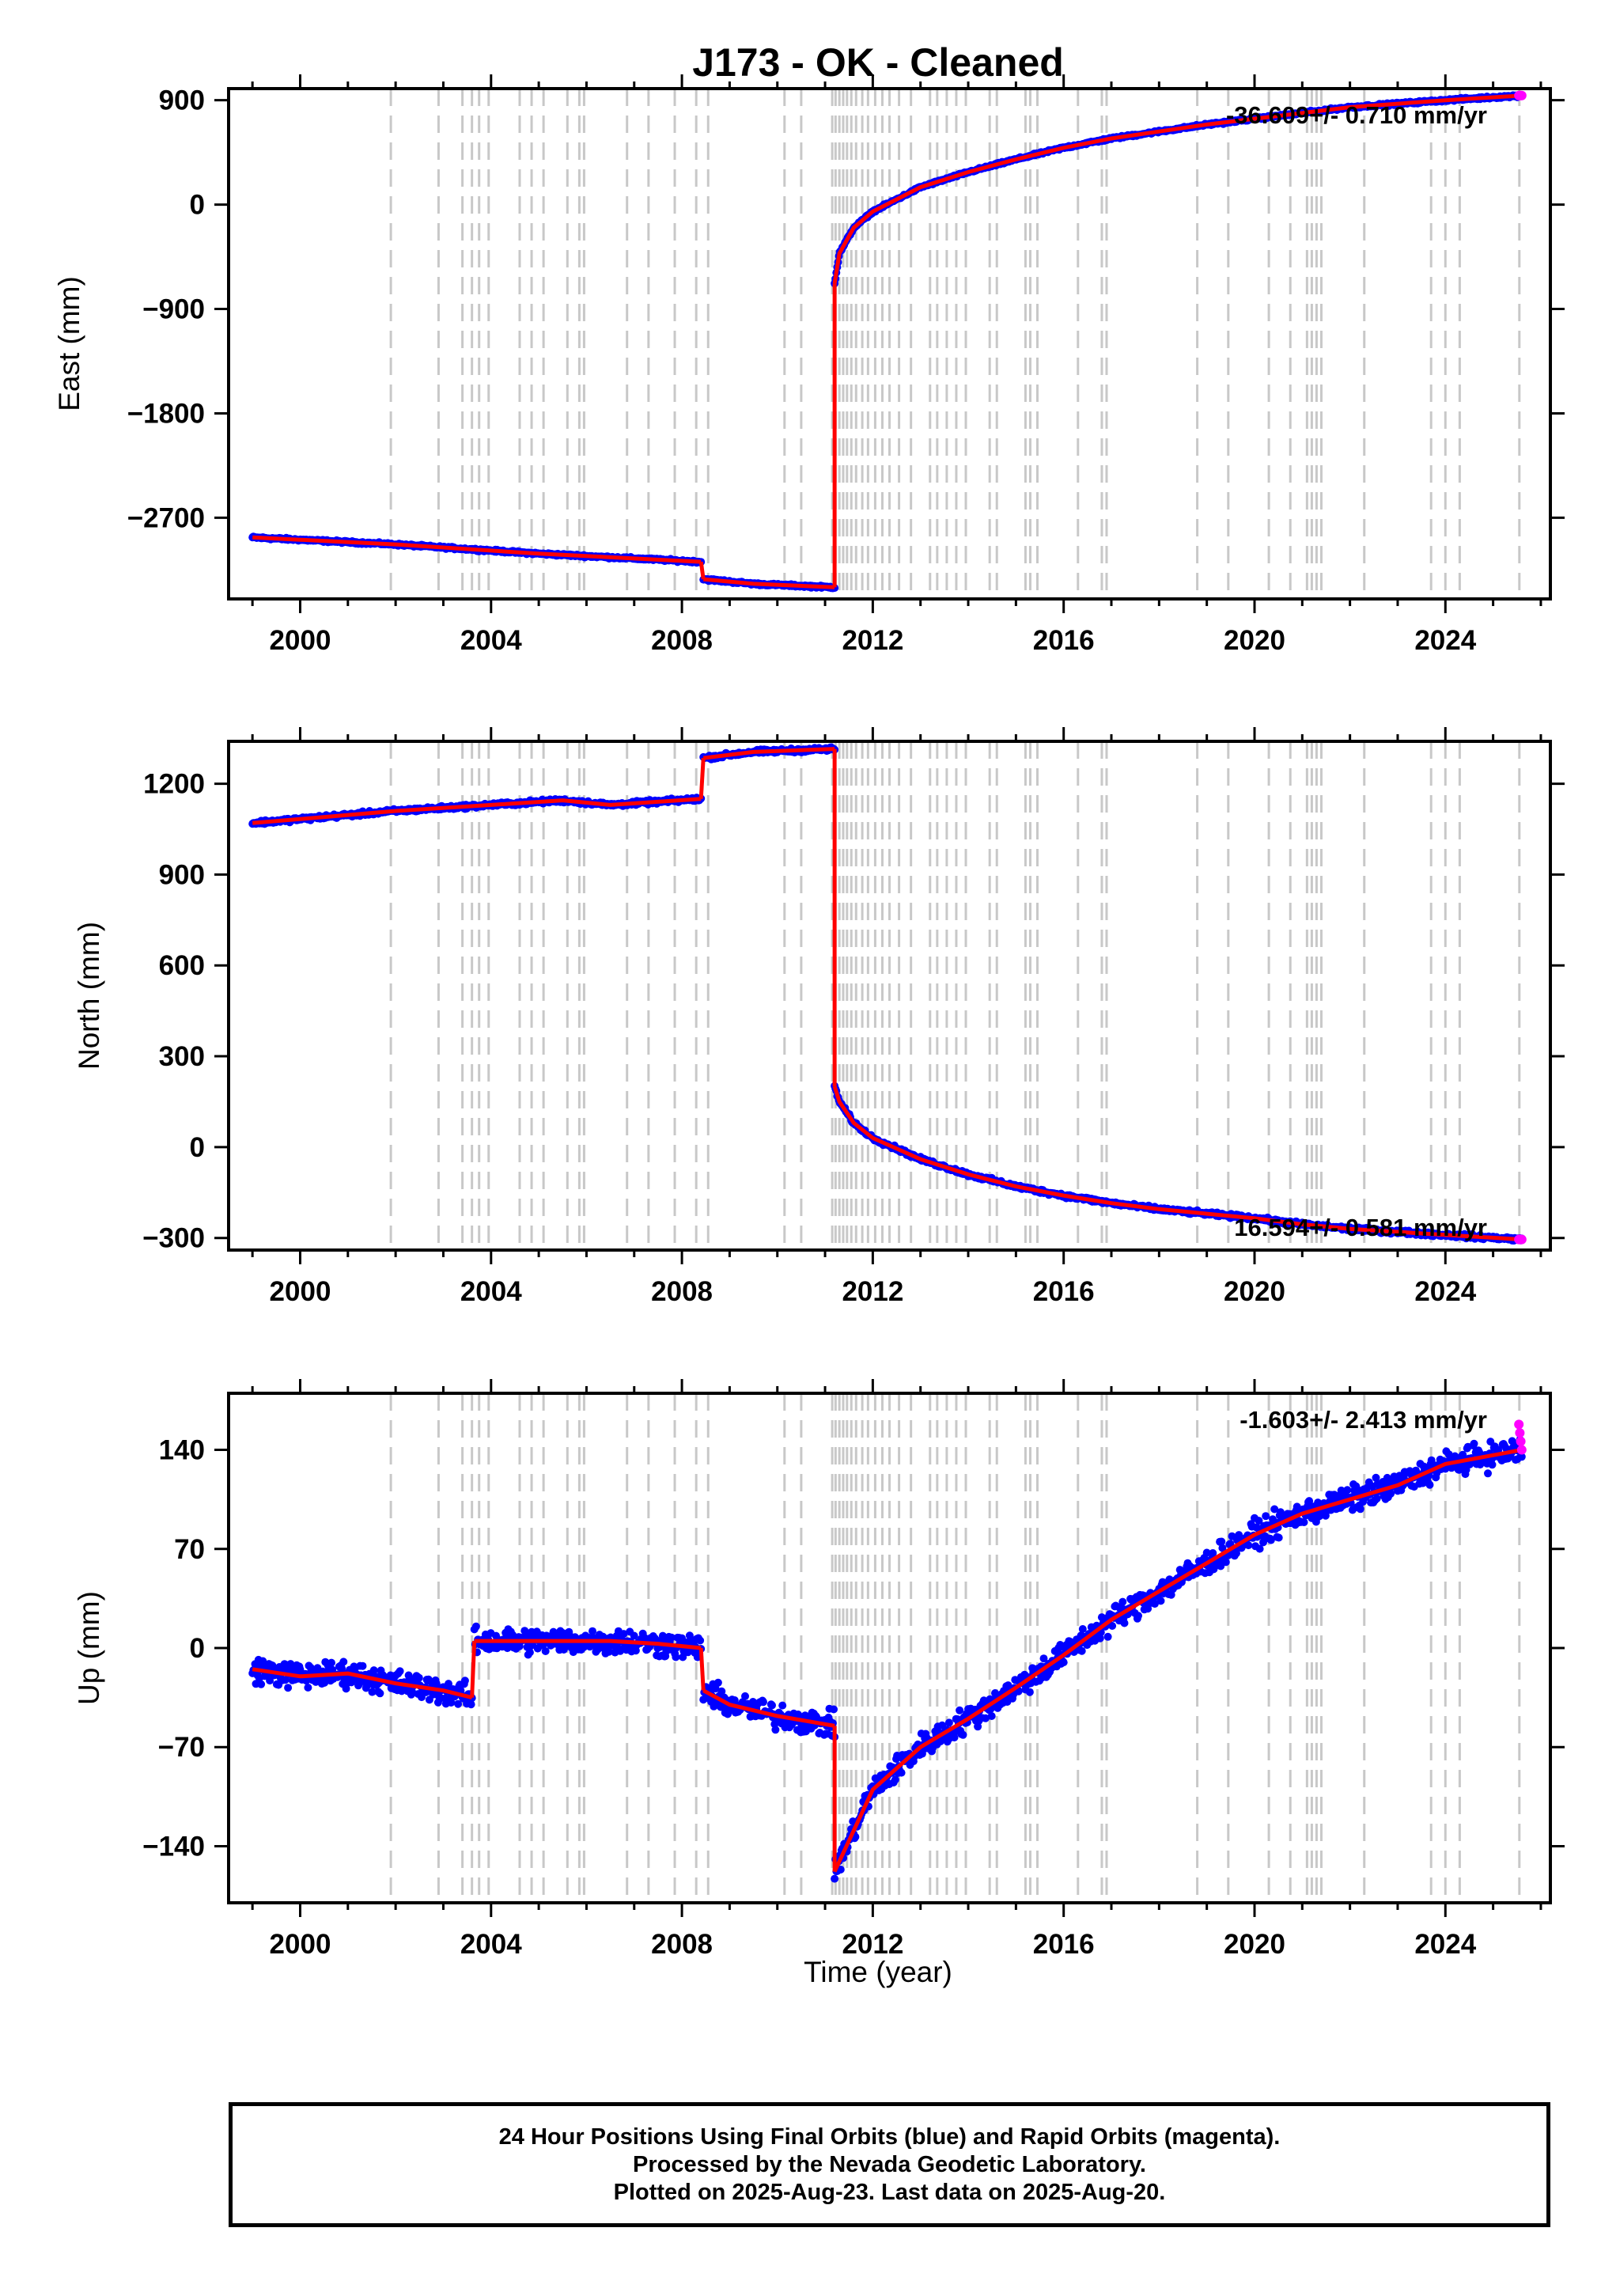  Describe the element at coordinates (182, 1747) in the screenshot. I see `y-tick-label: −70` at that location.